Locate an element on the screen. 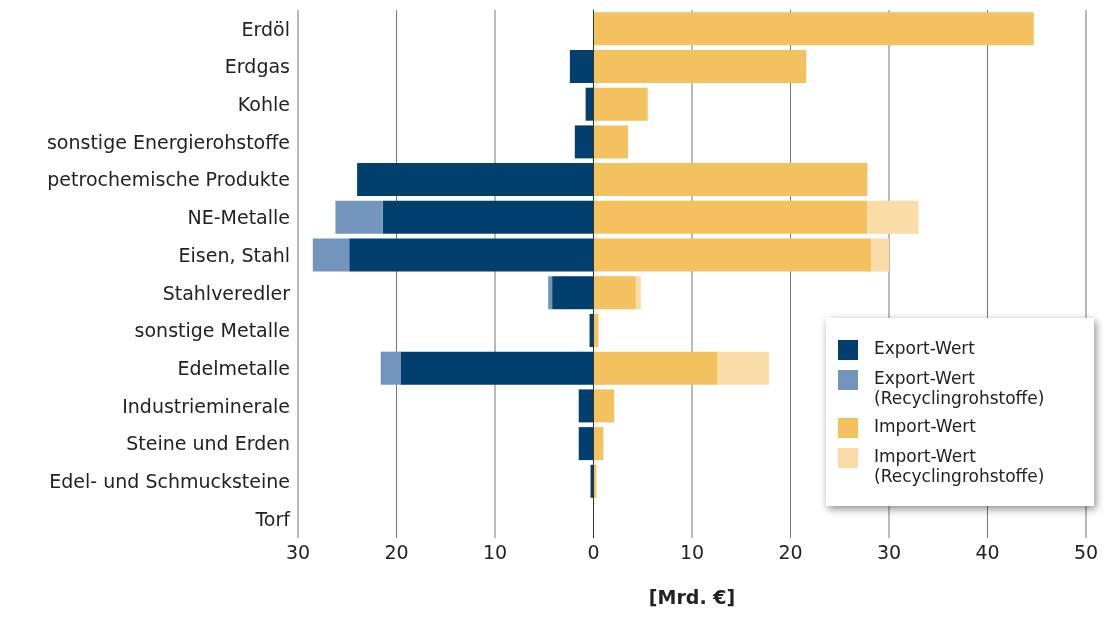 The height and width of the screenshot is (630, 1112). y-tick-label: Erdöl is located at coordinates (265, 28).